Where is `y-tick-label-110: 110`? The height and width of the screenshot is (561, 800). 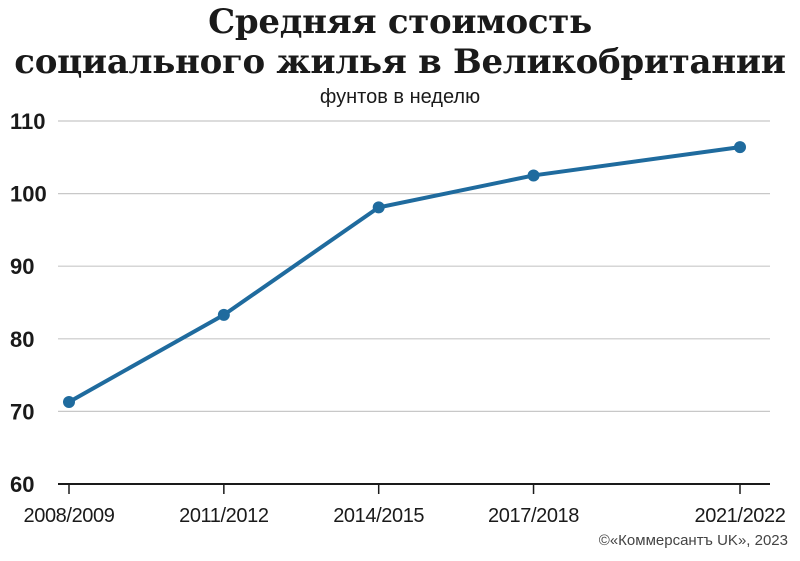 y-tick-label-110: 110 is located at coordinates (28, 121).